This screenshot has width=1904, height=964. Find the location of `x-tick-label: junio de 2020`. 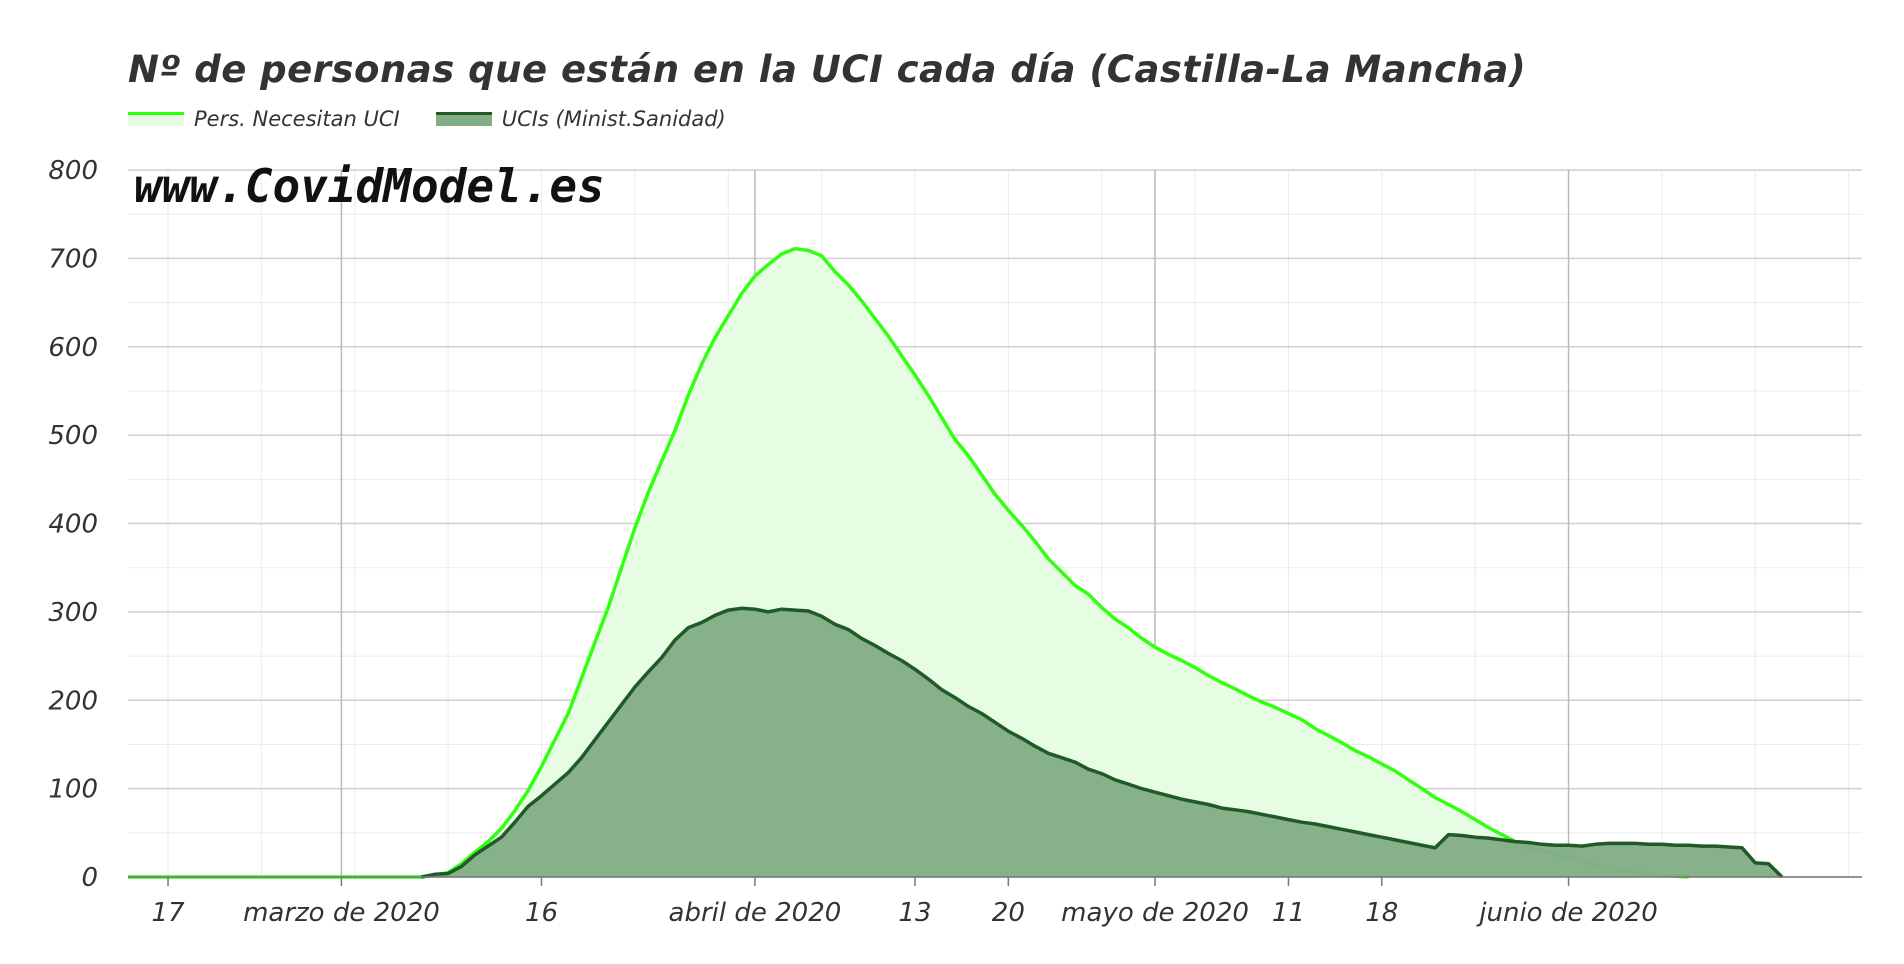

x-tick-label: junio de 2020 is located at coordinates (1567, 913).